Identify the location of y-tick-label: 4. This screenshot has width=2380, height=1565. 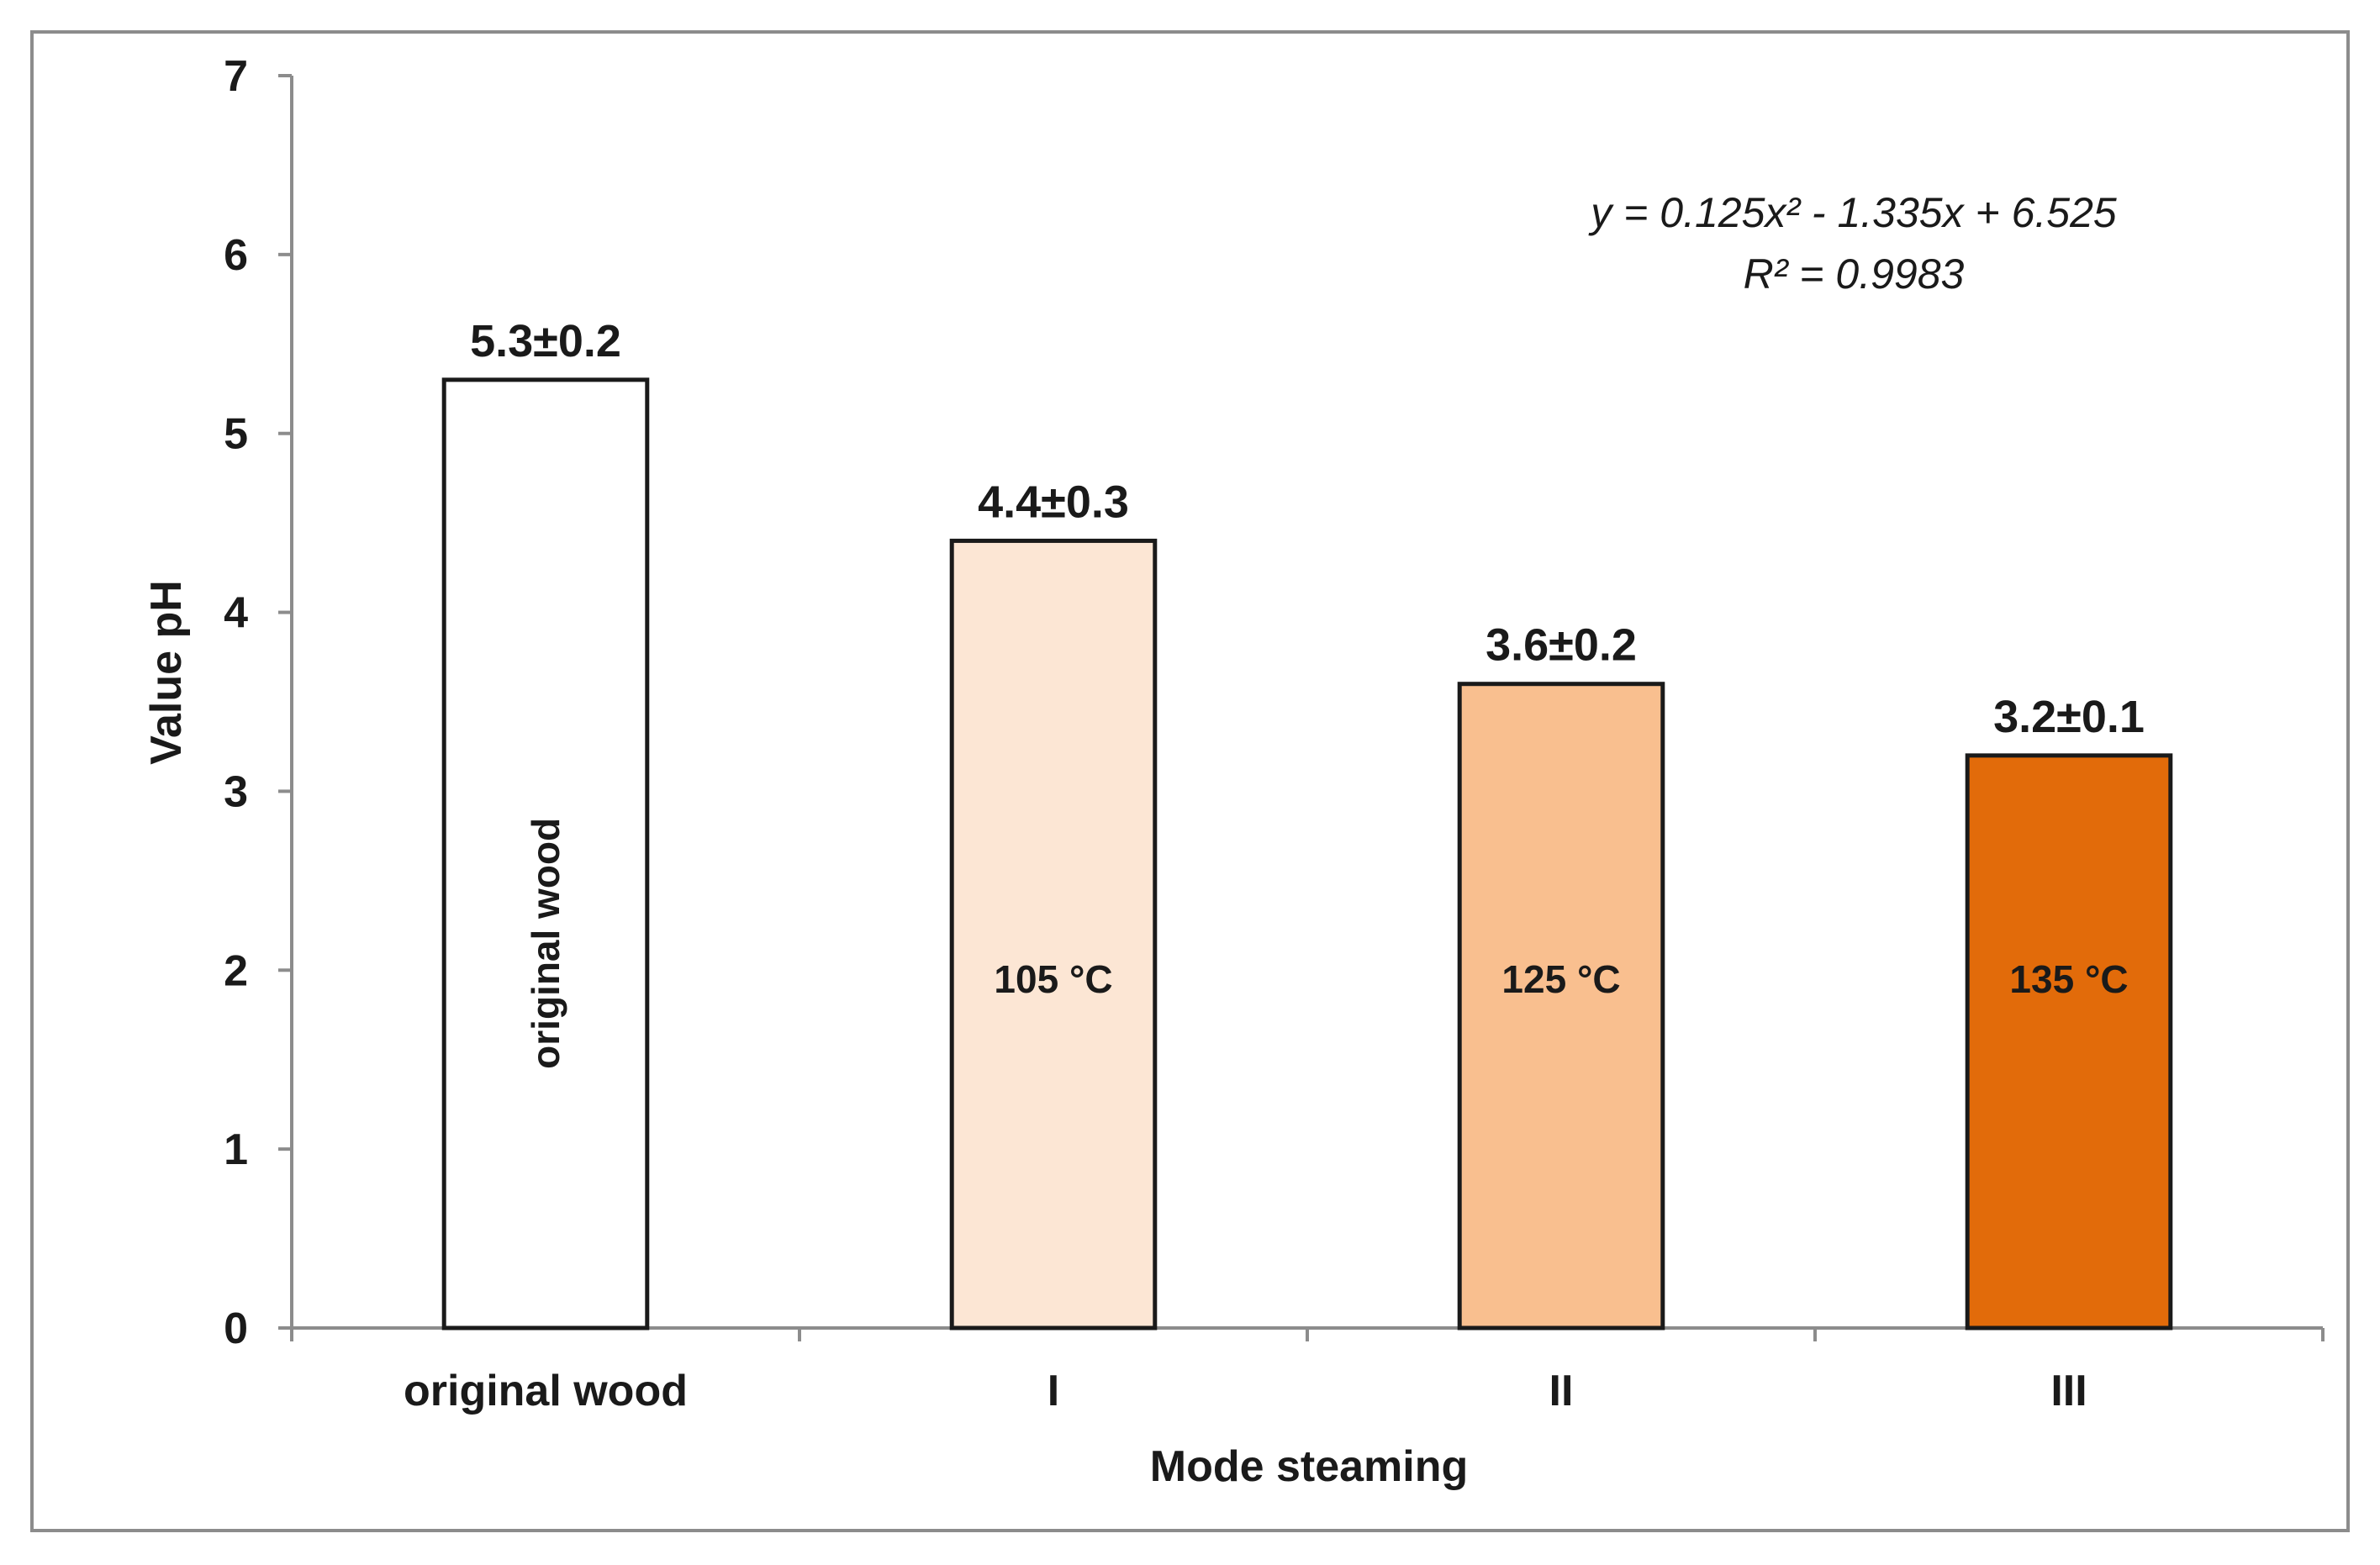
(236, 613).